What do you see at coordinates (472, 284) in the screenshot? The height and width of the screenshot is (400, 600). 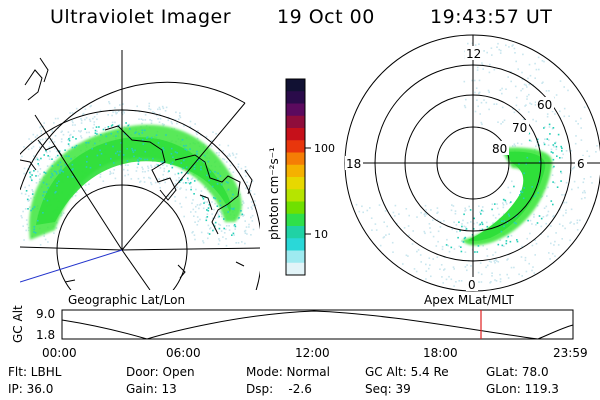 I see `label-backdrop` at bounding box center [472, 284].